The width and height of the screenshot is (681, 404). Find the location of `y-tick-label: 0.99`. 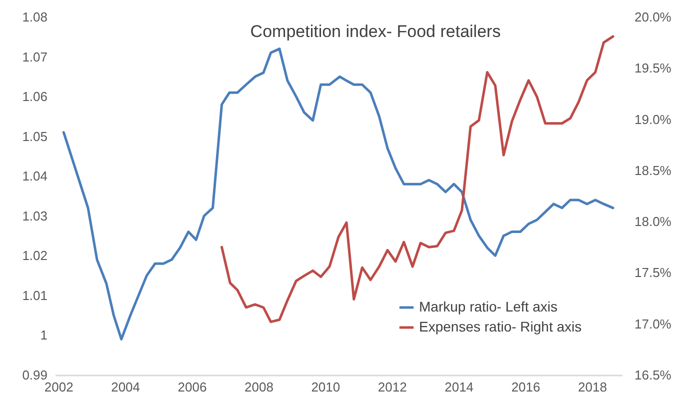

y-tick-label: 0.99 is located at coordinates (35, 375).